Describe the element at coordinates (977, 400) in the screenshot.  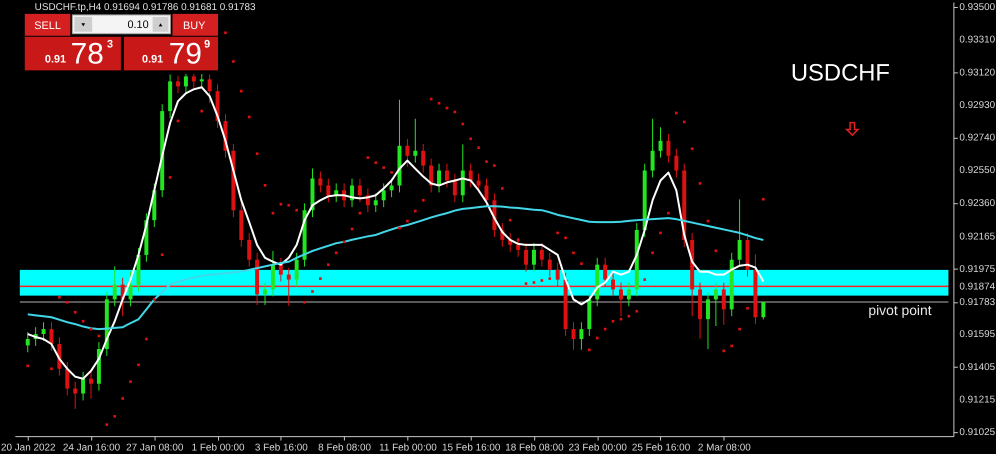
I see `y-tick-label: 0.91215` at that location.